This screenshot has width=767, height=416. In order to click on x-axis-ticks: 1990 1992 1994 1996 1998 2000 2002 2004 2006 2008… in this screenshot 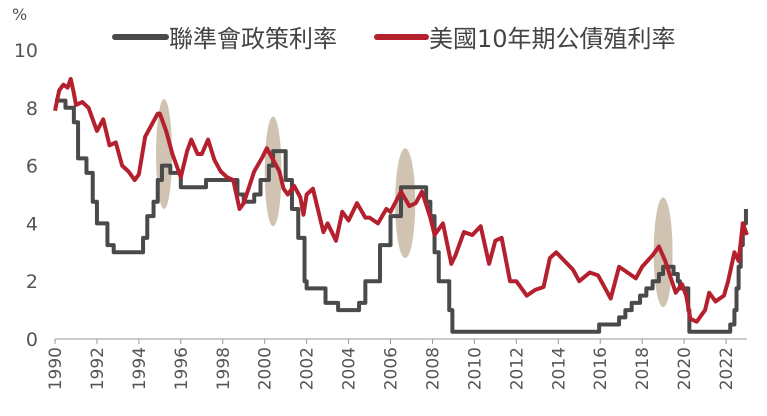, I will do `click(391, 364)`.